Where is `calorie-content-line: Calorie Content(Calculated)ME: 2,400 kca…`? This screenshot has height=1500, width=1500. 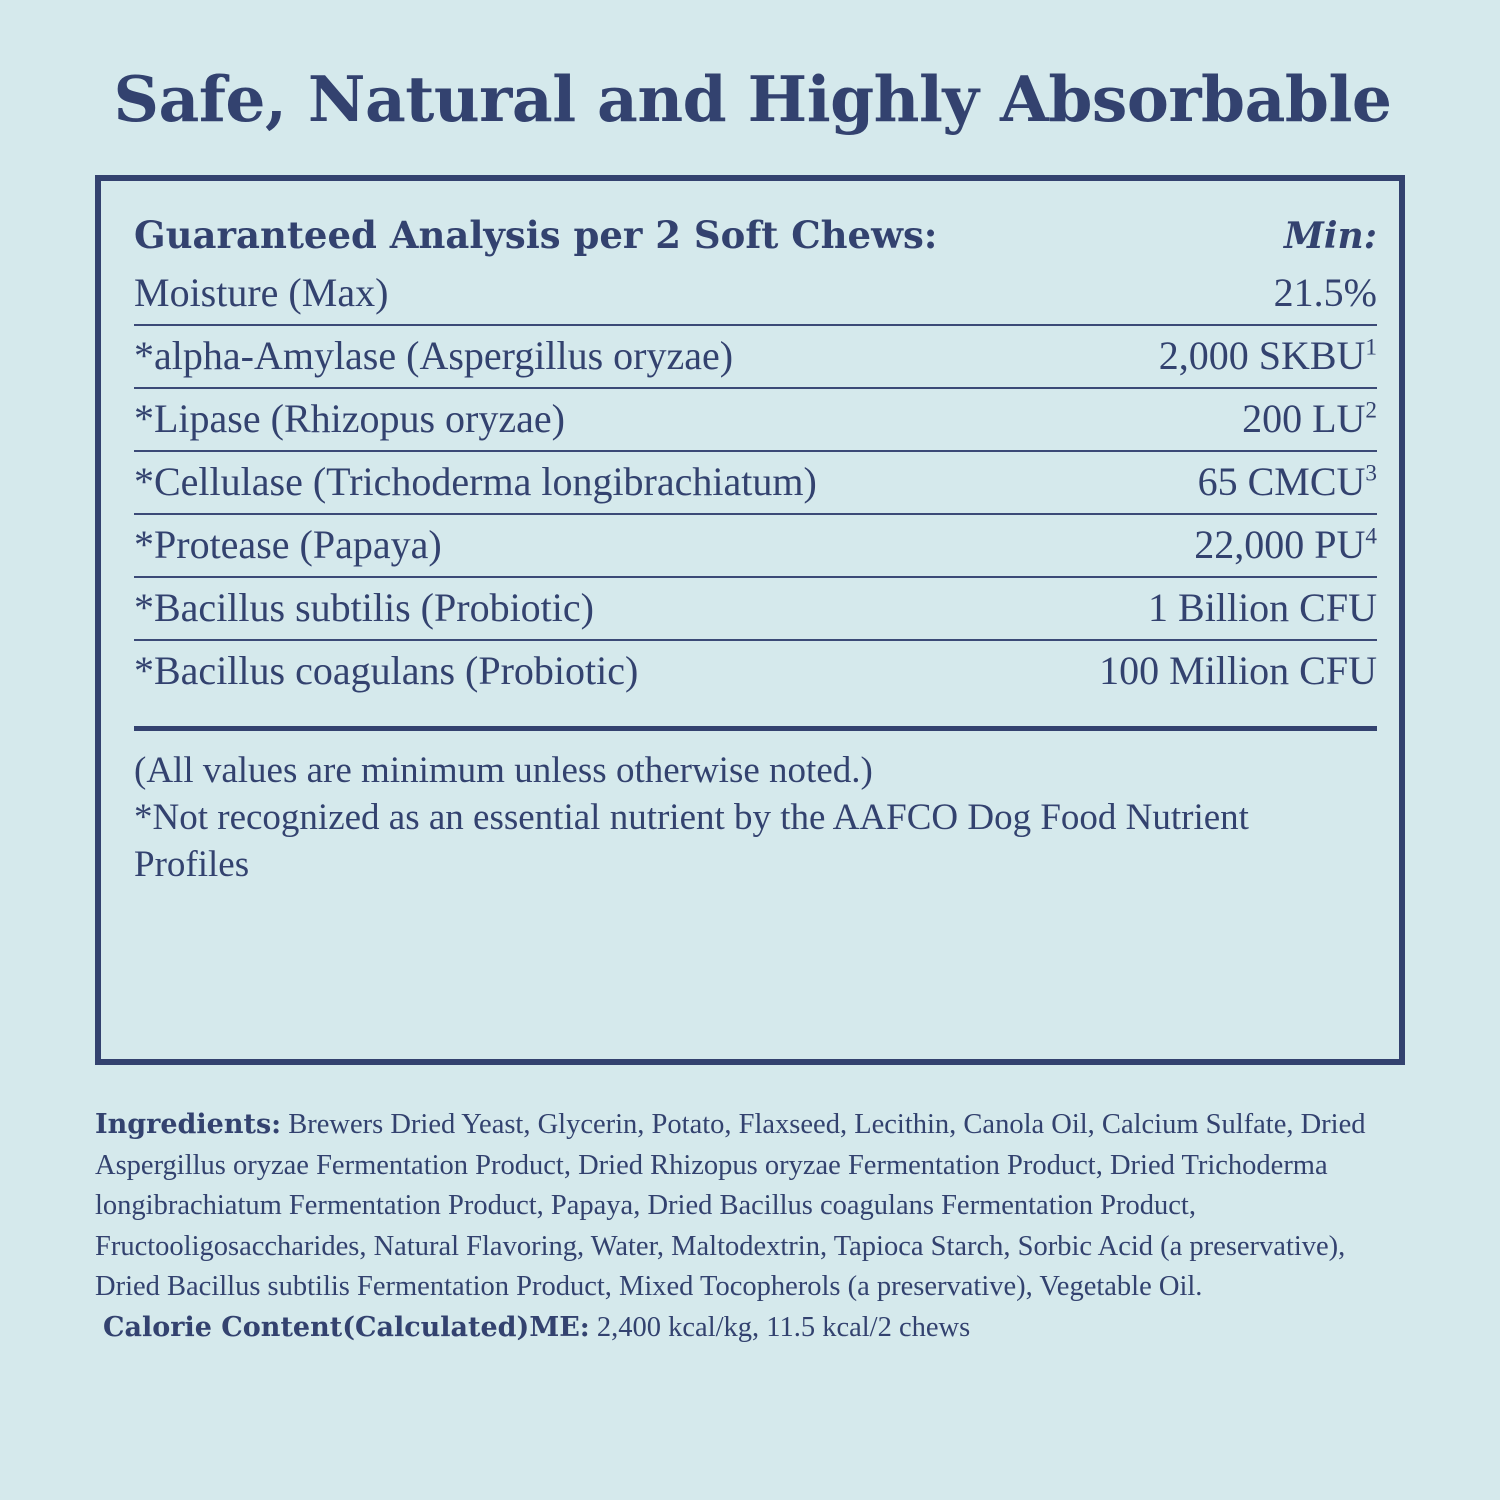
calorie-content-line: Calorie Content(Calculated)ME: 2,400 kca… is located at coordinates (750, 1328).